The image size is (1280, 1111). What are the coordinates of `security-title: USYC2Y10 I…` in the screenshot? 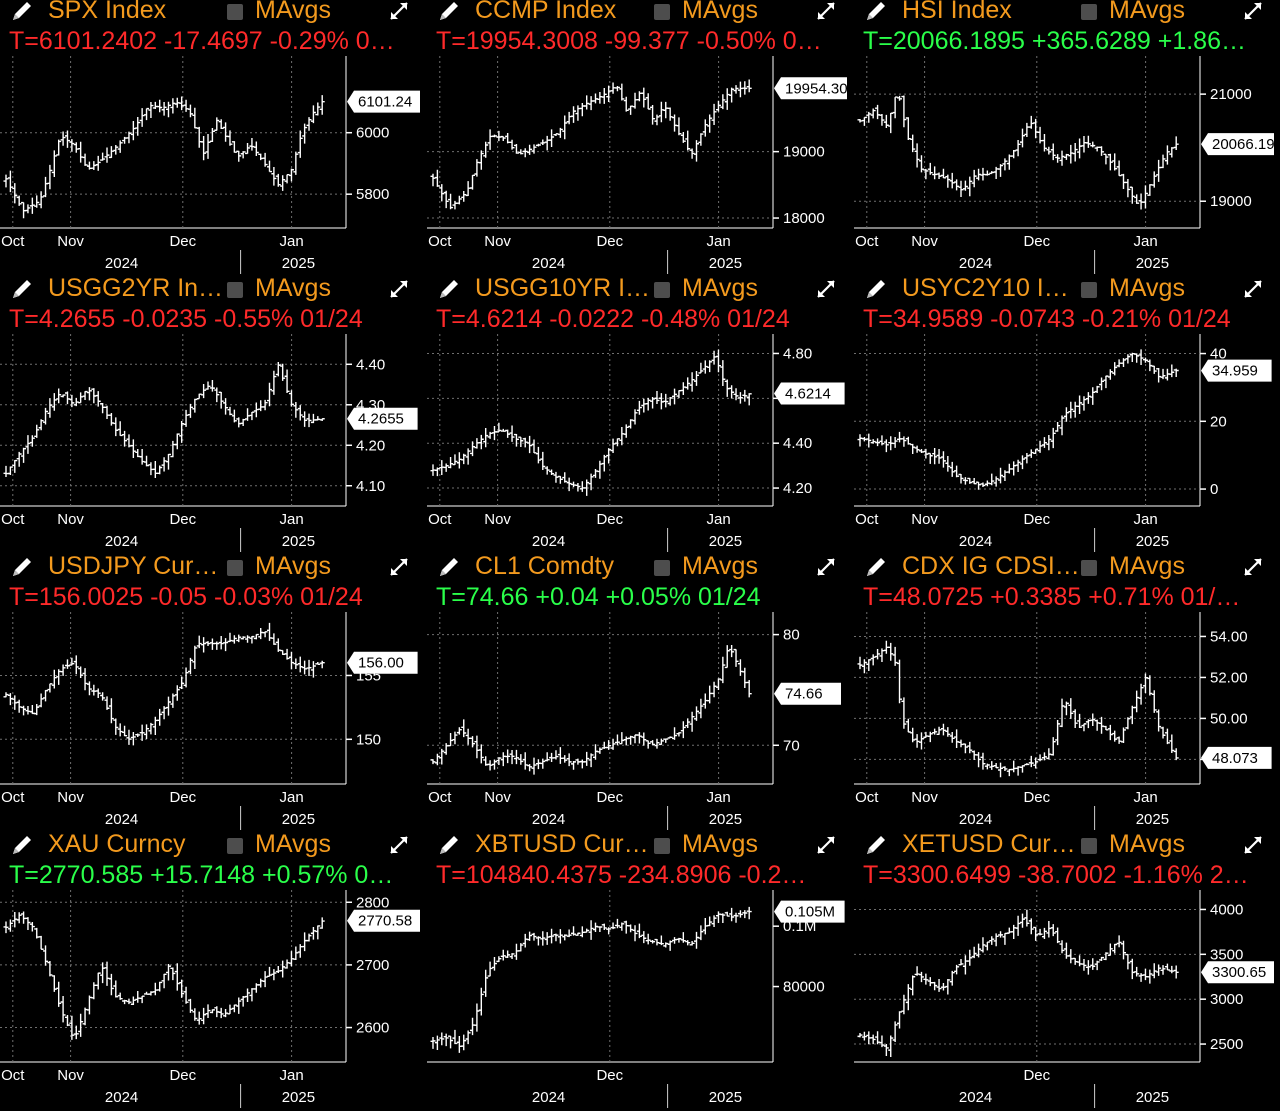 It's located at (985, 290).